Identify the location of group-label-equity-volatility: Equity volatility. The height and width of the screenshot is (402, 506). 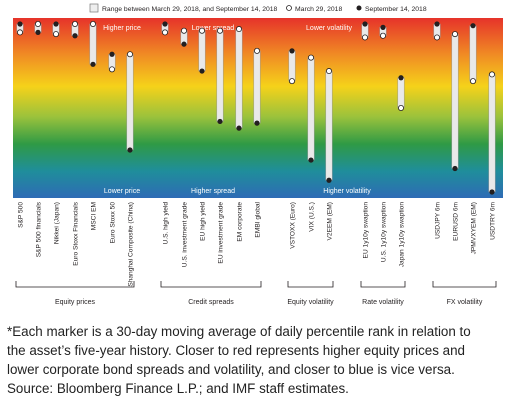
(310, 302).